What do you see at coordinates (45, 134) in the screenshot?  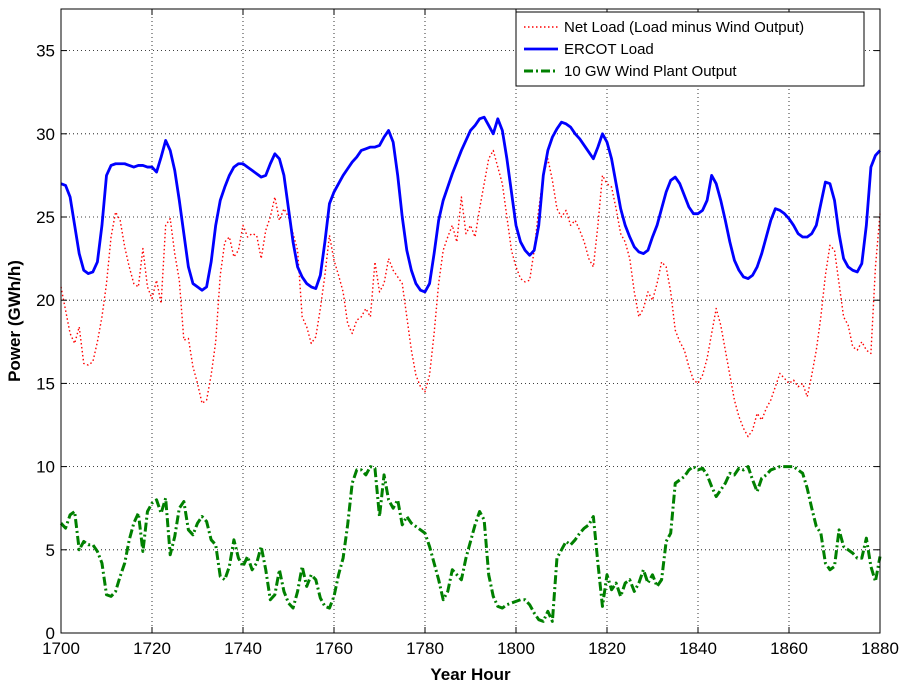 I see `y-tick-label: 30` at bounding box center [45, 134].